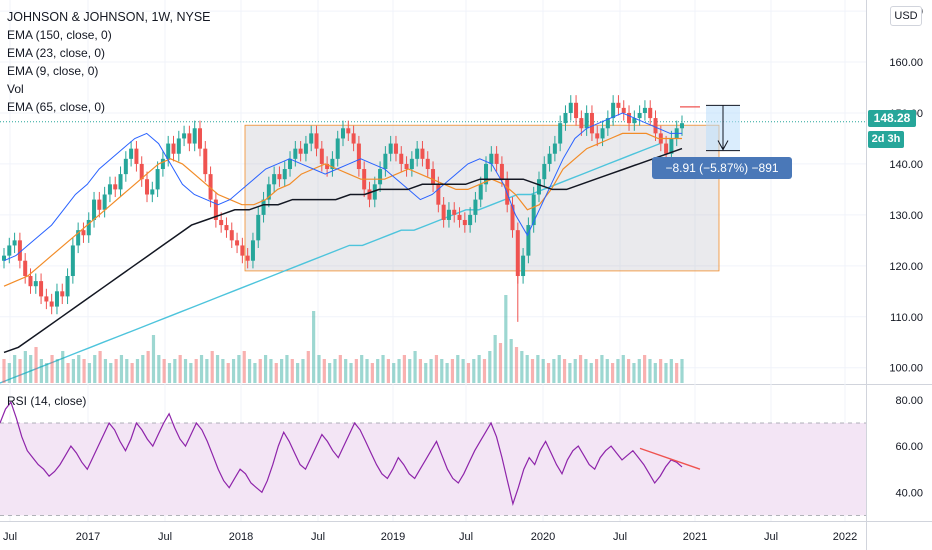  Describe the element at coordinates (906, 16) in the screenshot. I see `currency-button: USD` at that location.